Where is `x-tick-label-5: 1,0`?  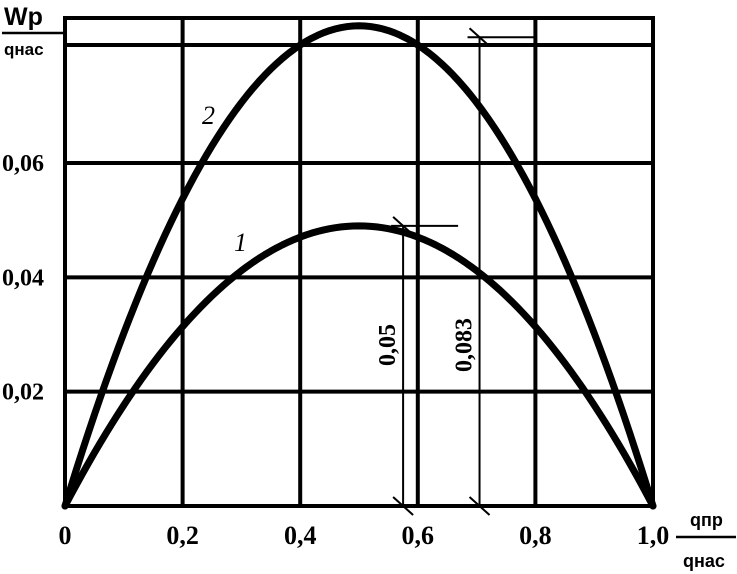
x-tick-label-5: 1,0 is located at coordinates (653, 535).